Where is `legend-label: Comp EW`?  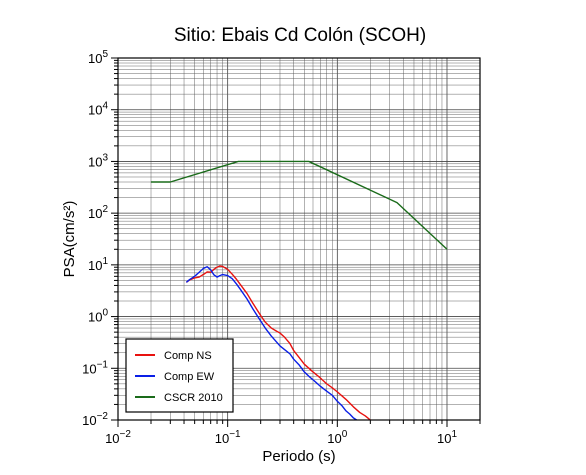 legend-label: Comp EW is located at coordinates (189, 377).